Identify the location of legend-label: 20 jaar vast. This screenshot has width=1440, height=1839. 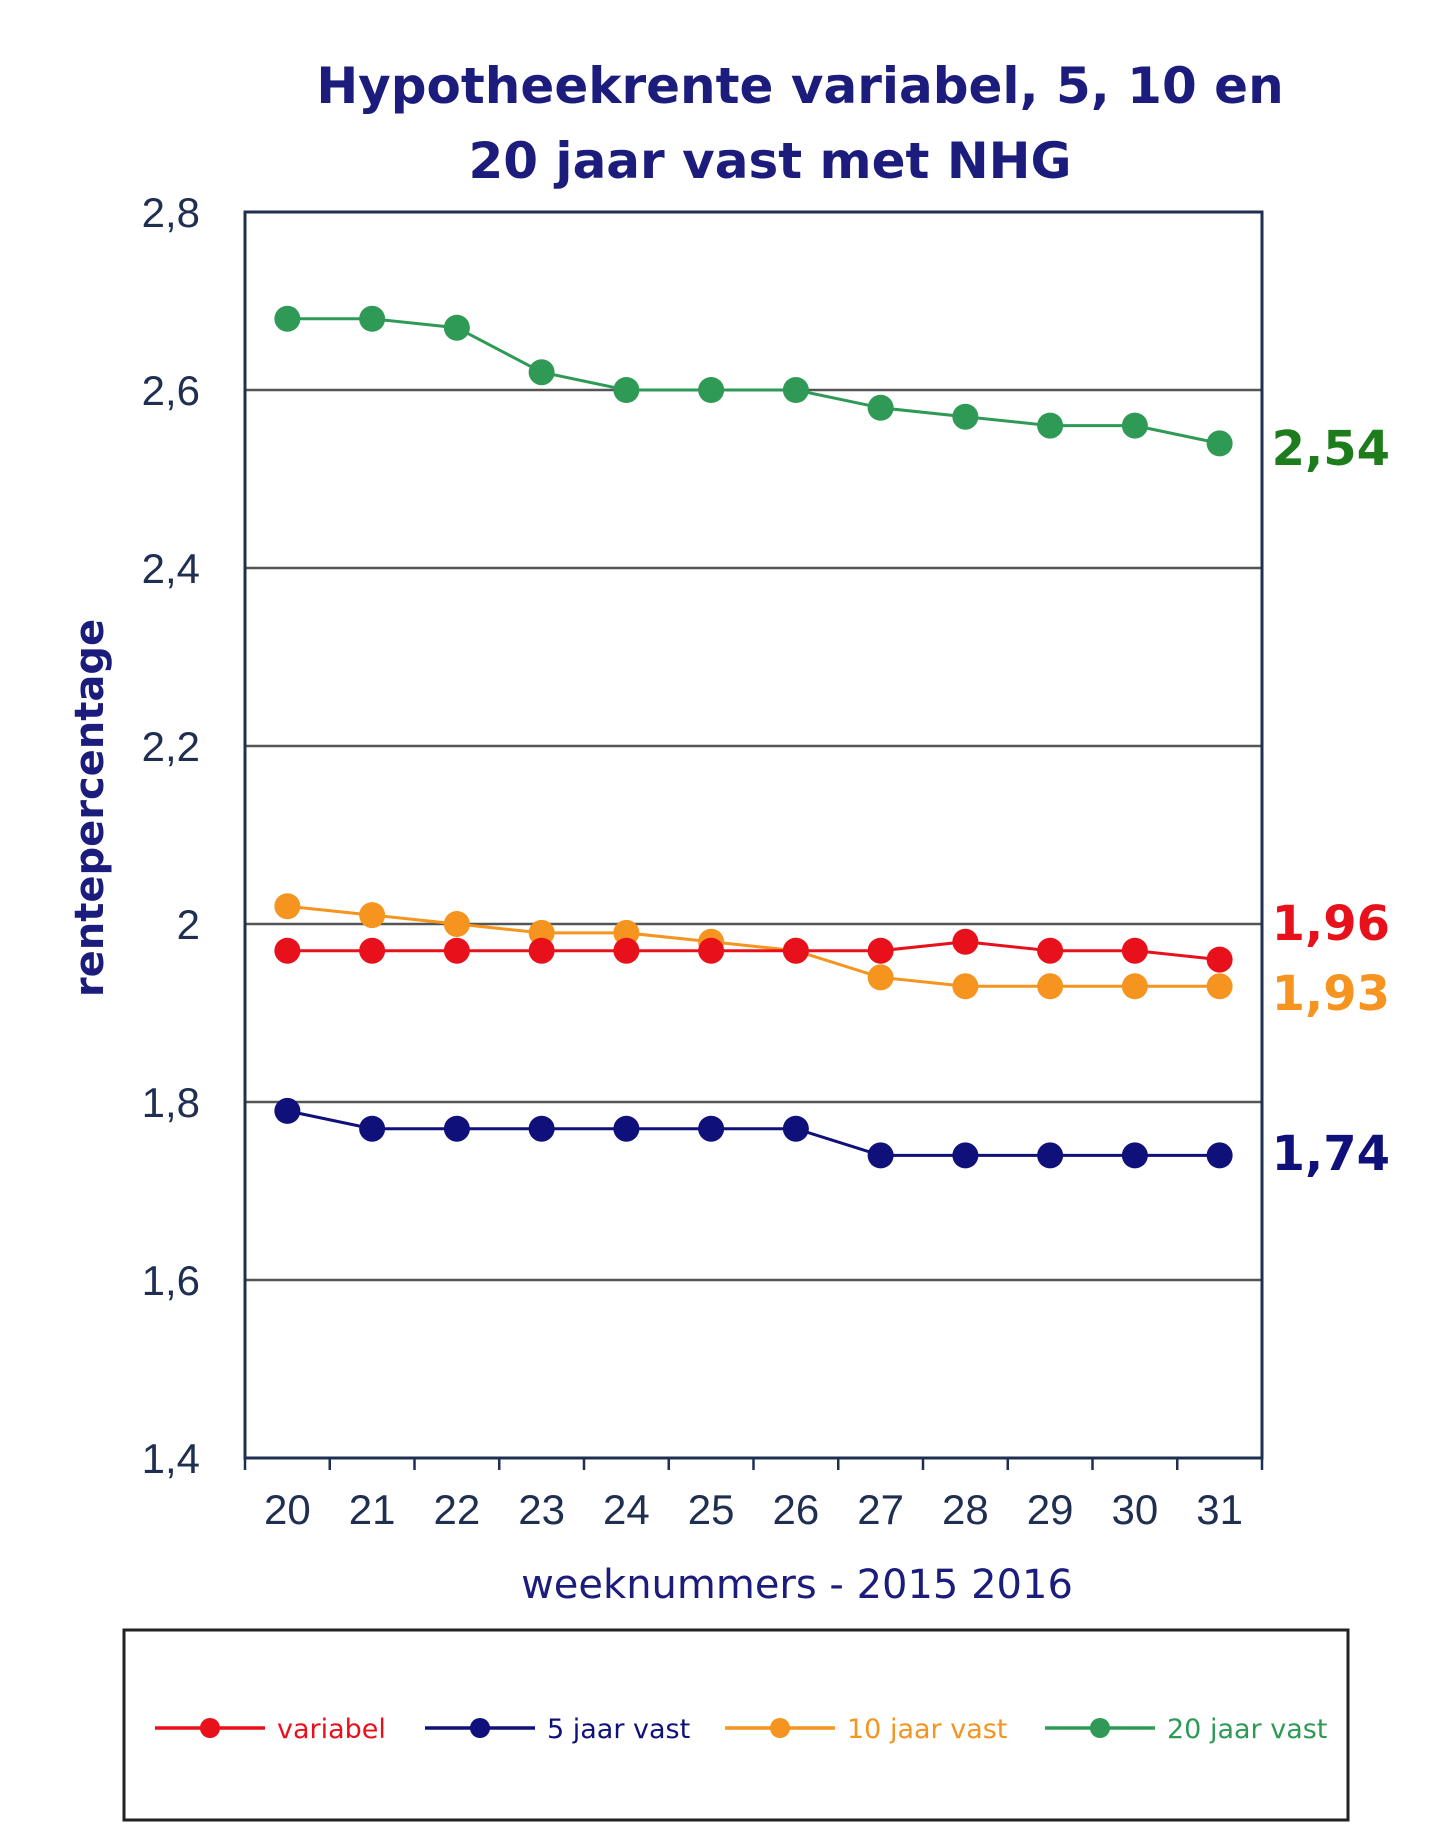
(1247, 1729).